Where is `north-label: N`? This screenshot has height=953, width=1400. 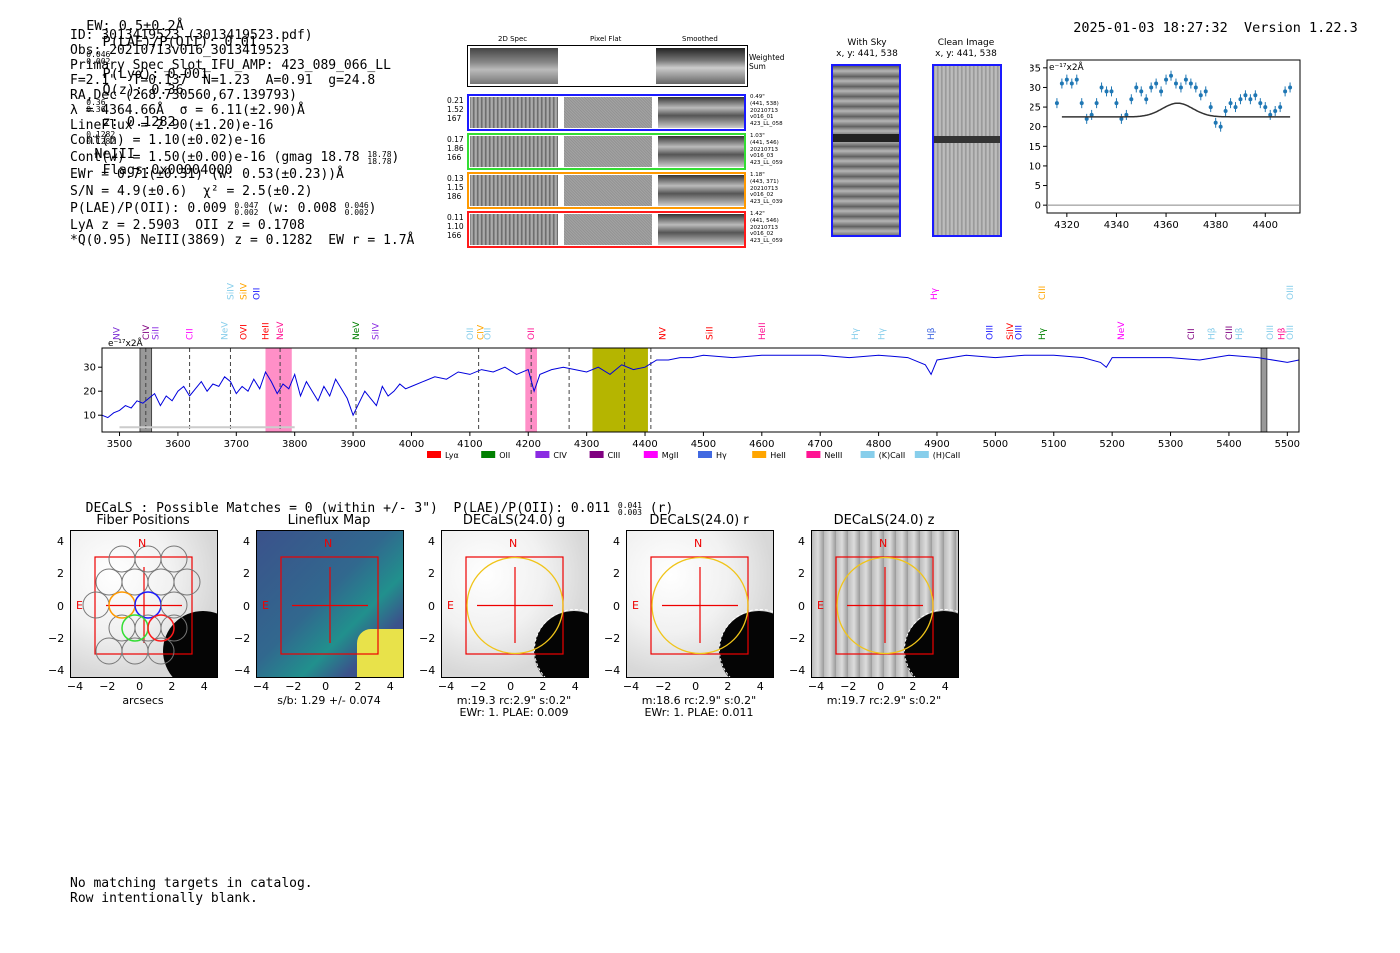 north-label: N is located at coordinates (698, 543).